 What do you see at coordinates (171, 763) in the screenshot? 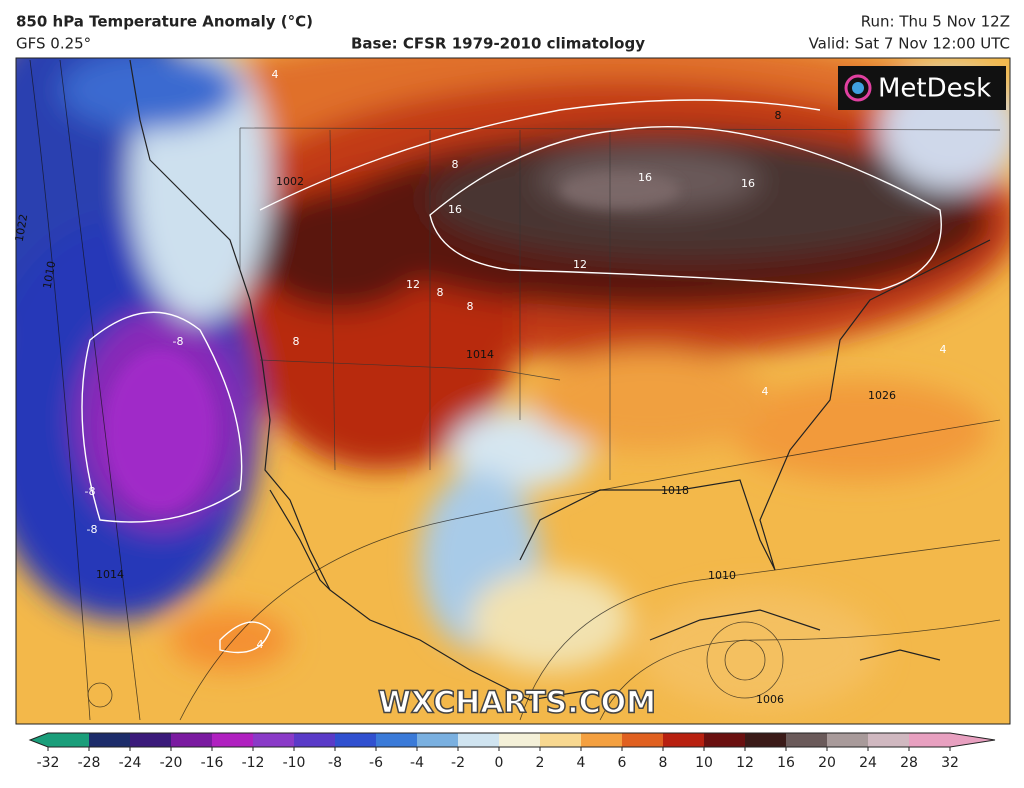
I see `colorbar-tick-label: -20` at bounding box center [171, 763].